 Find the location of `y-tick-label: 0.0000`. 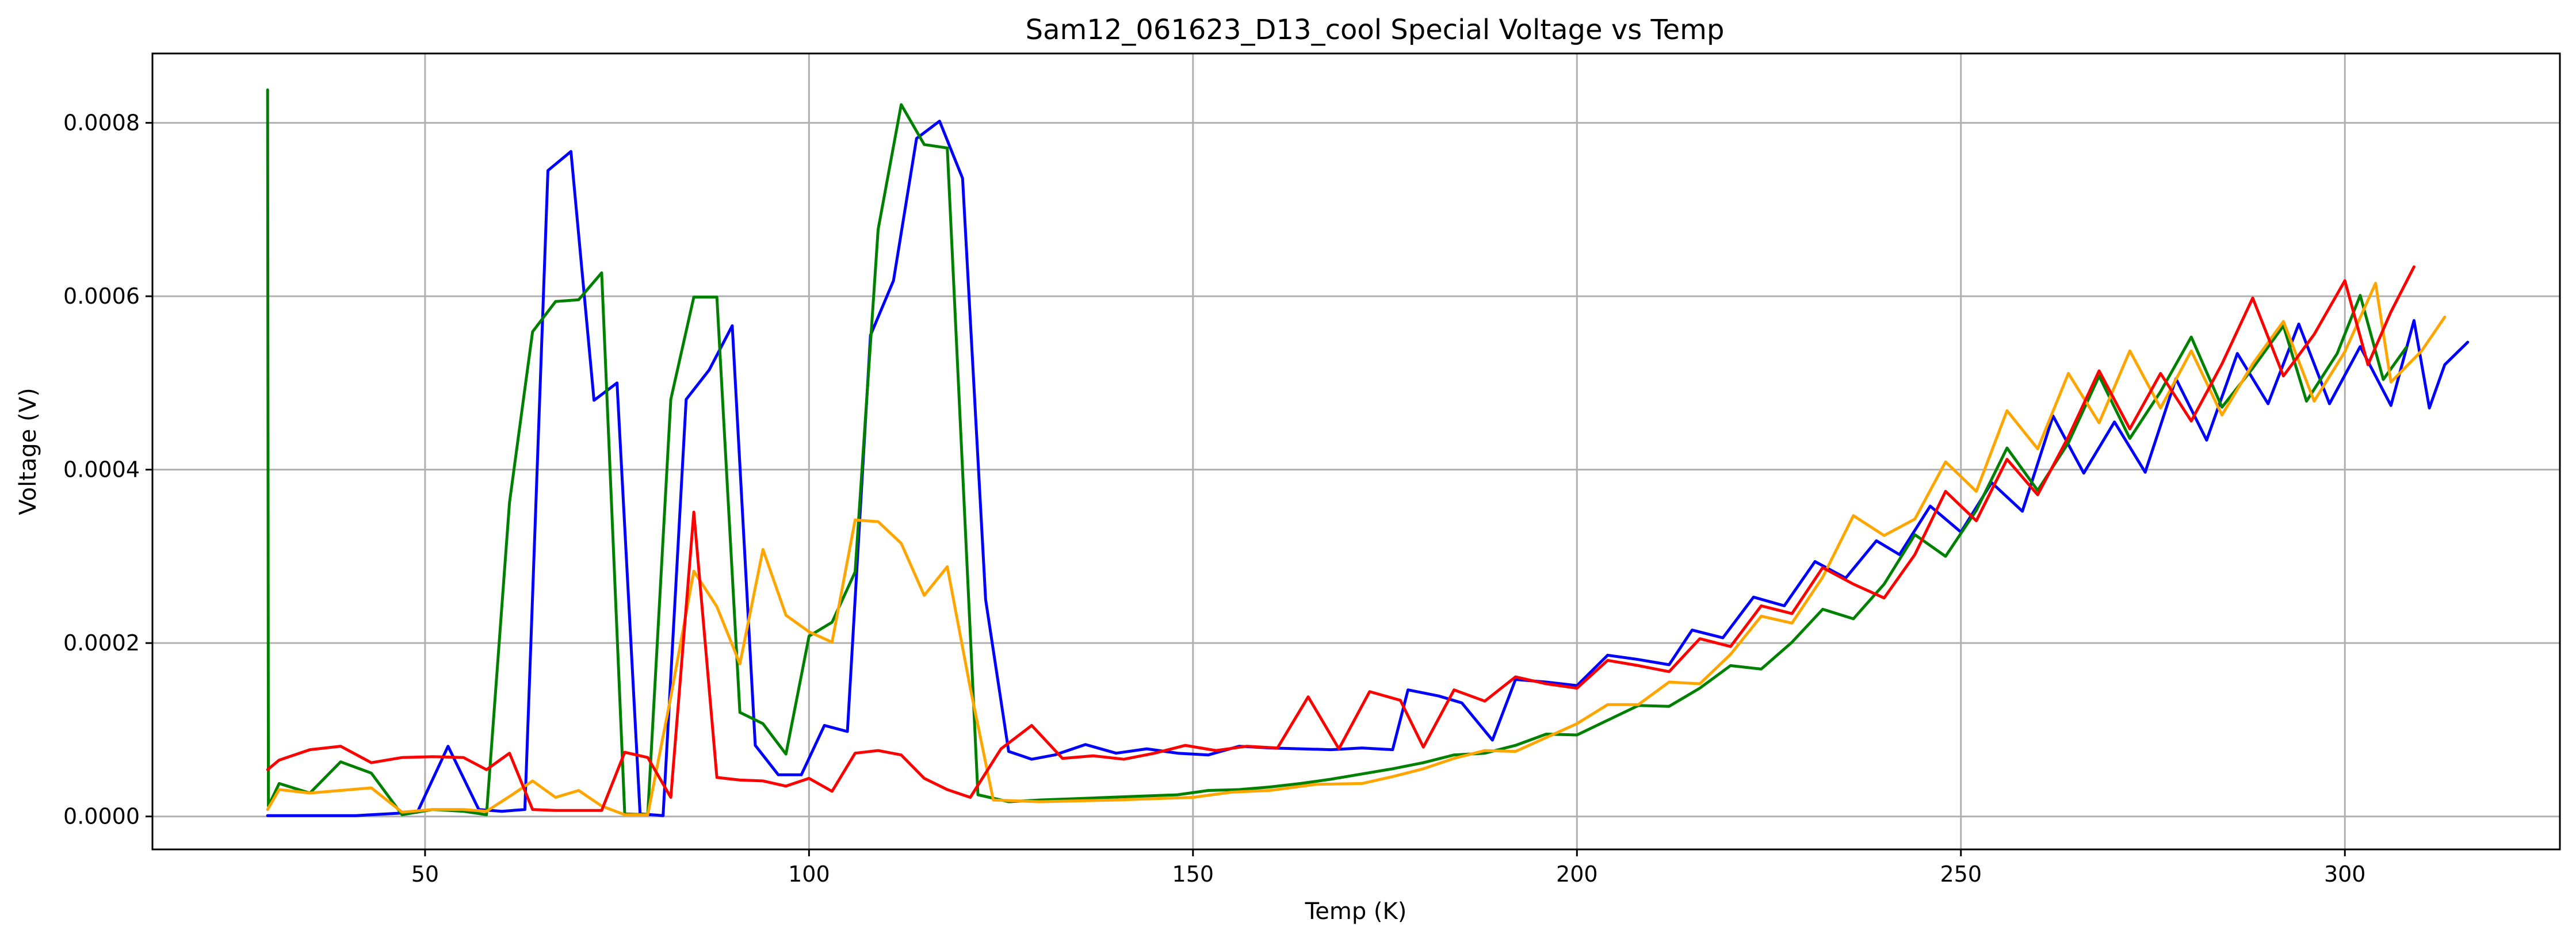

y-tick-label: 0.0000 is located at coordinates (101, 816).